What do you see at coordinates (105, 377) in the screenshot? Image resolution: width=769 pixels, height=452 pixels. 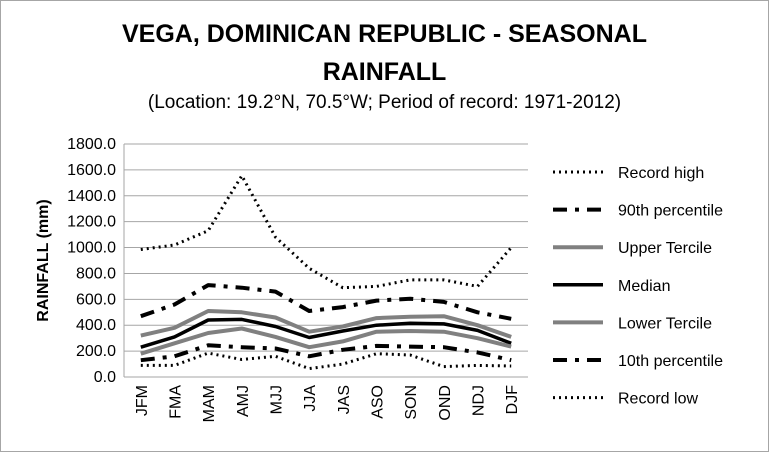 I see `y-tick-label: 0.0` at bounding box center [105, 377].